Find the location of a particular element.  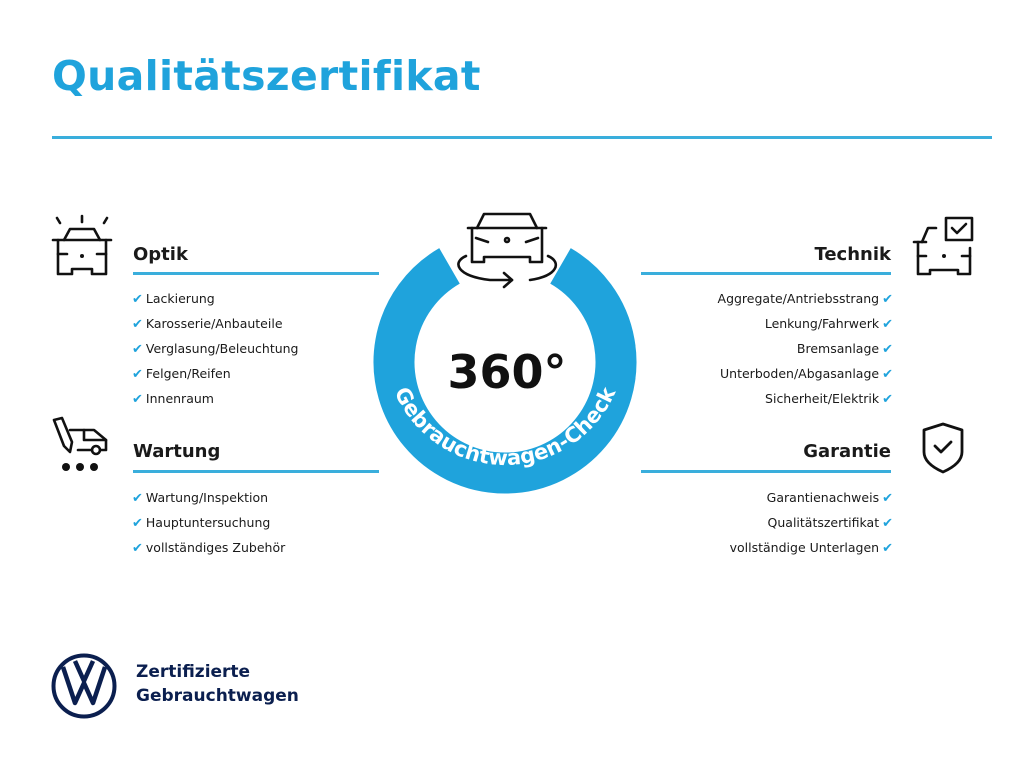

list-item: ✔ Innenraum is located at coordinates (215, 399).